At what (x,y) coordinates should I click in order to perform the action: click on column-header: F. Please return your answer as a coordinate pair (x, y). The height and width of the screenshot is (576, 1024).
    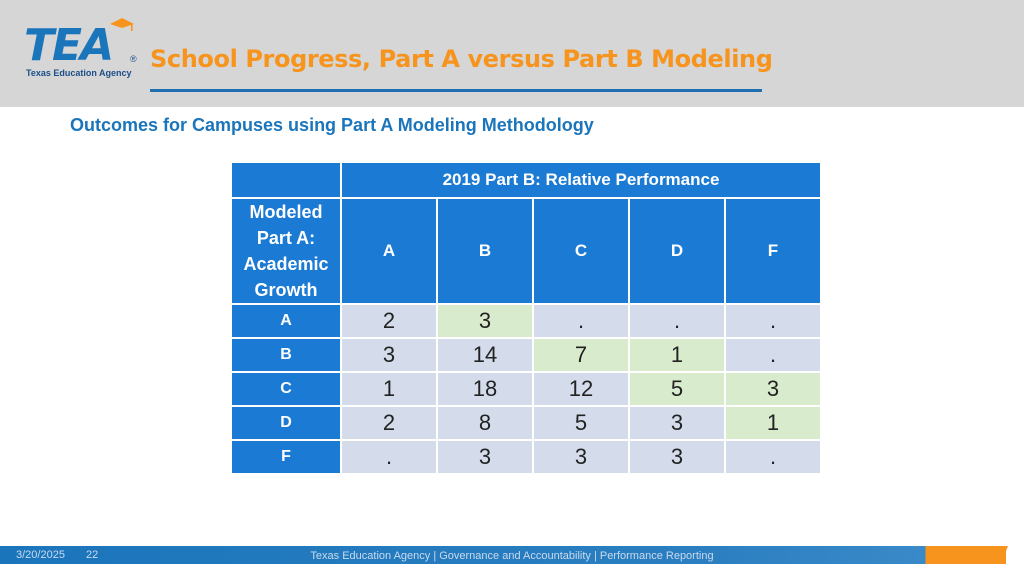
    Looking at the image, I should click on (773, 251).